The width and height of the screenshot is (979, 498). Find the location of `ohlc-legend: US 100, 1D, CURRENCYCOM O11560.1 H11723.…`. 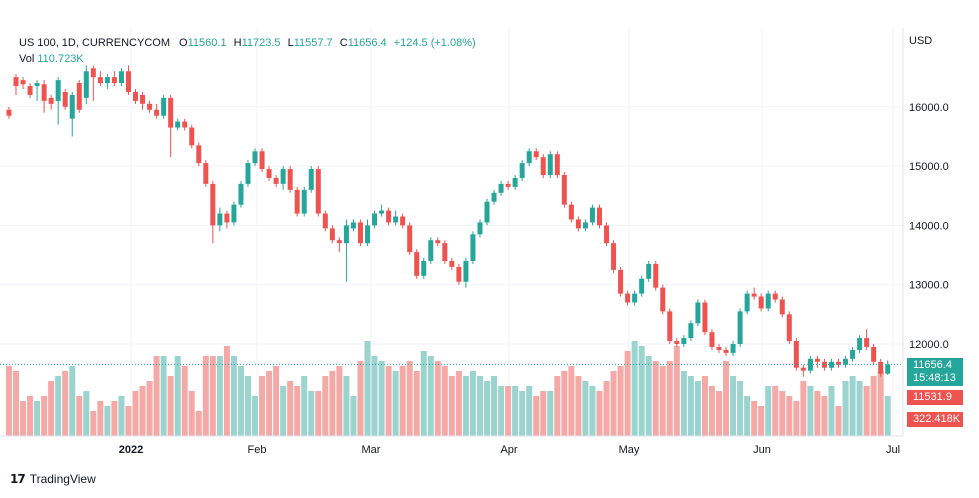

ohlc-legend: US 100, 1D, CURRENCYCOM O11560.1 H11723.… is located at coordinates (249, 50).